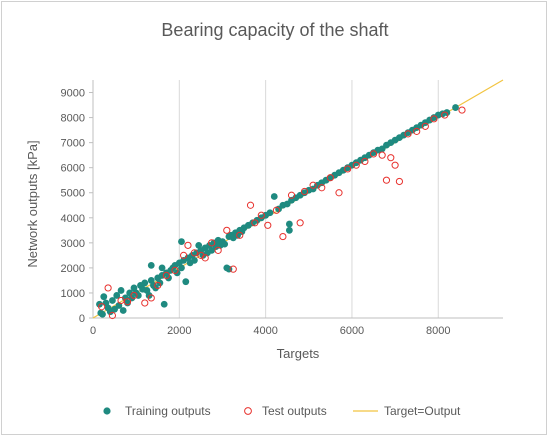 Image resolution: width=550 pixels, height=438 pixels. What do you see at coordinates (298, 353) in the screenshot?
I see `x-axis-title: Targets` at bounding box center [298, 353].